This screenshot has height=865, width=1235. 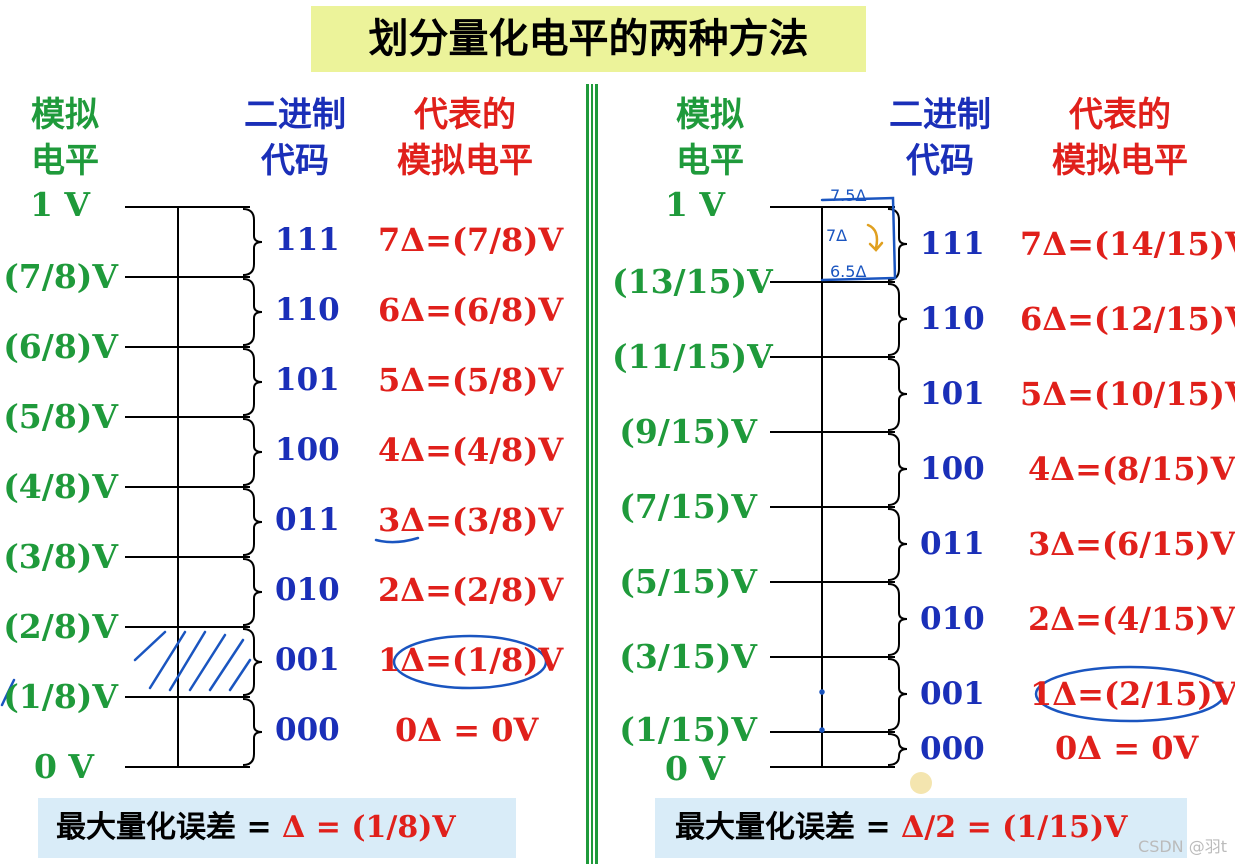 I want to click on left-code: 100, so click(x=307, y=450).